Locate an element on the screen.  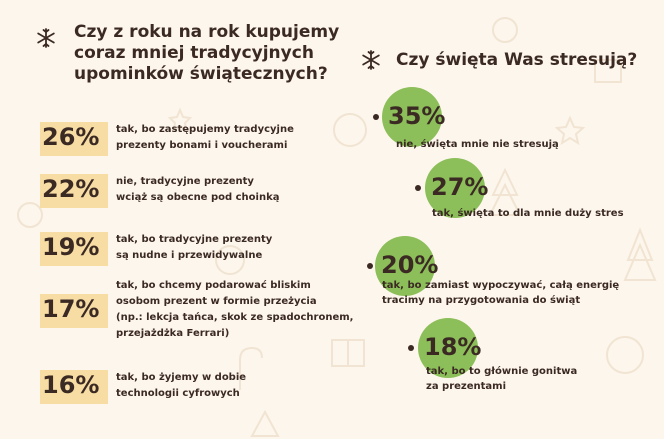
description-line: za prezentami is located at coordinates (466, 386).